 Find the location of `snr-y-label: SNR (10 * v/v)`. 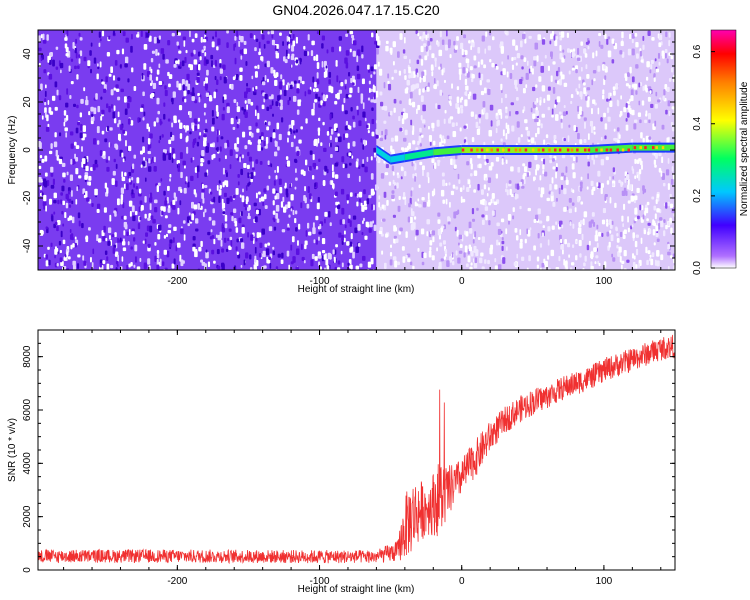

snr-y-label: SNR (10 * v/v) is located at coordinates (12, 450).